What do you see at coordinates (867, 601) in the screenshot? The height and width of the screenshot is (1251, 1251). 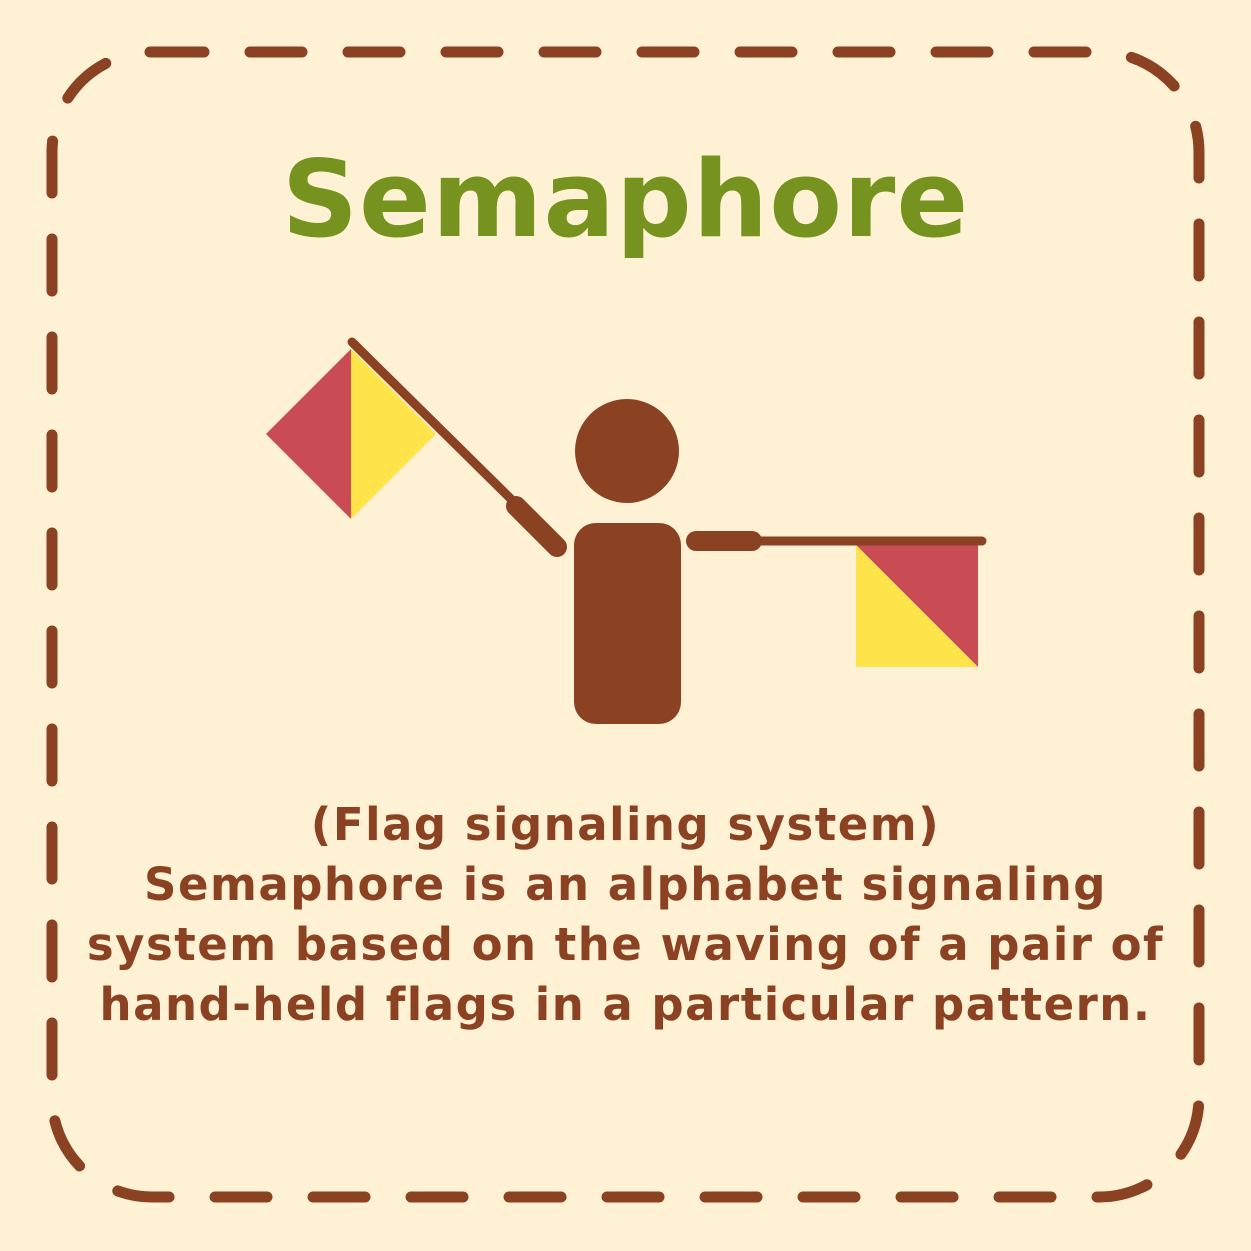 I see `right-flag-icon` at bounding box center [867, 601].